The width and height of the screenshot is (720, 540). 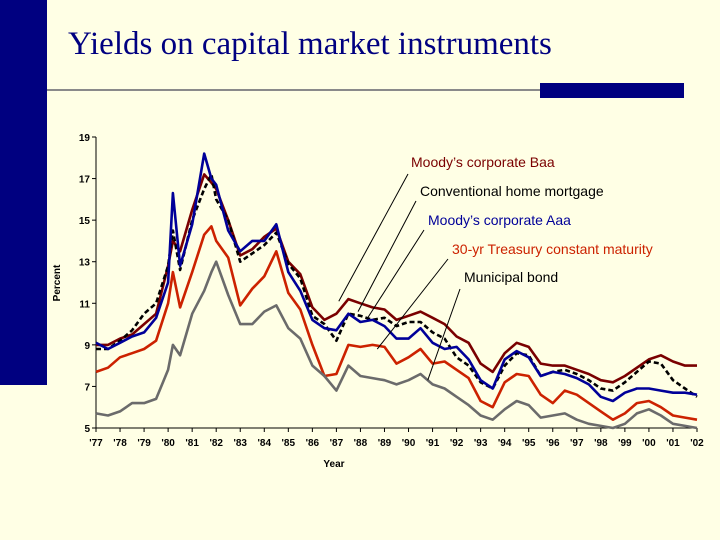 What do you see at coordinates (612, 90) in the screenshot?
I see `title-rule-block` at bounding box center [612, 90].